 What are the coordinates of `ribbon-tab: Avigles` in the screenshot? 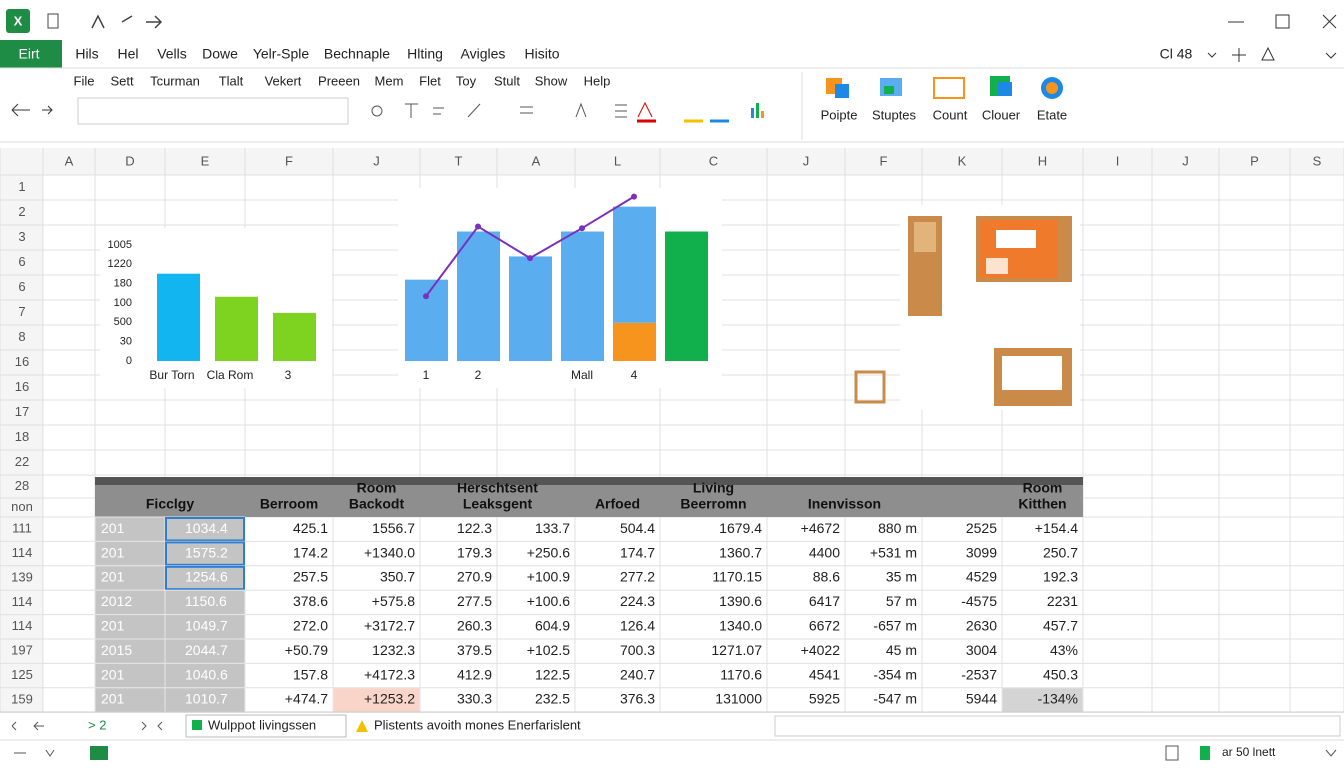 It's located at (483, 54).